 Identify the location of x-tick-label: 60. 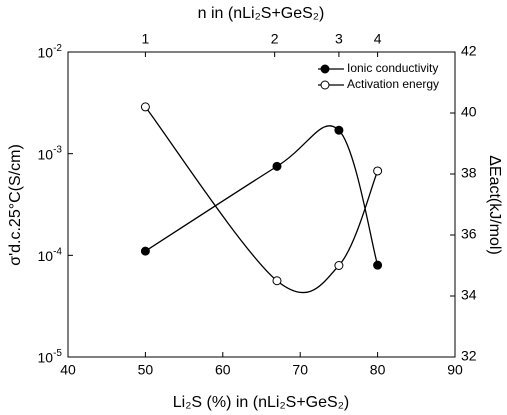
(223, 370).